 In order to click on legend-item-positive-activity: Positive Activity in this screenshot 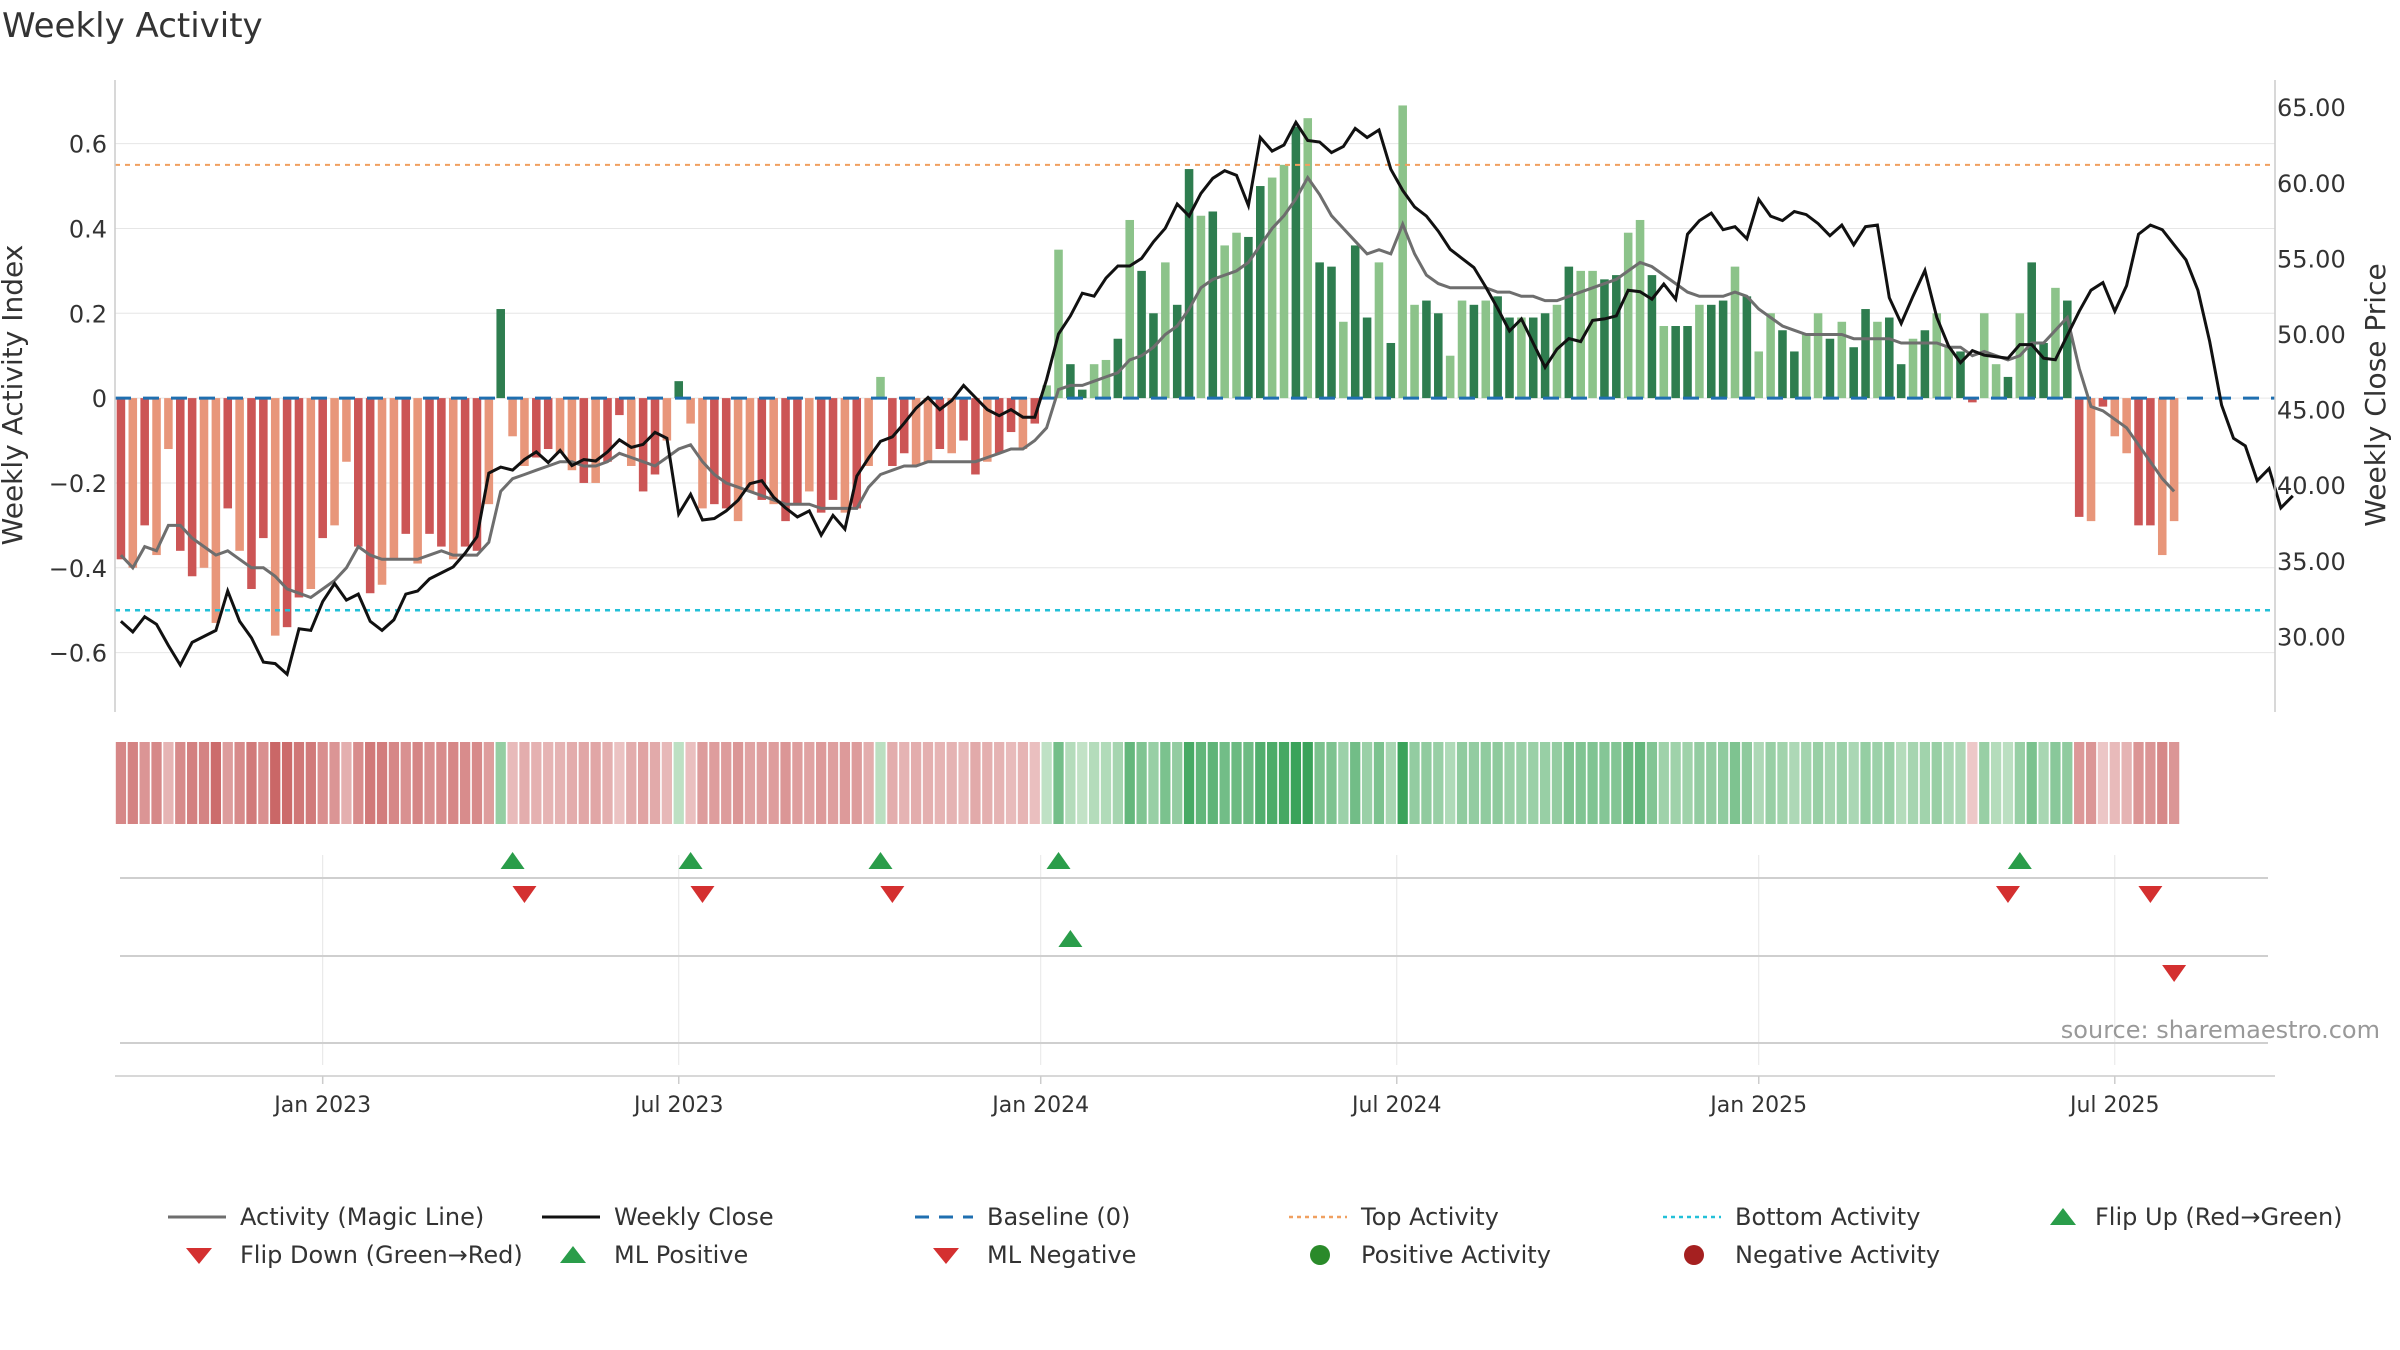, I will do `click(1424, 1255)`.